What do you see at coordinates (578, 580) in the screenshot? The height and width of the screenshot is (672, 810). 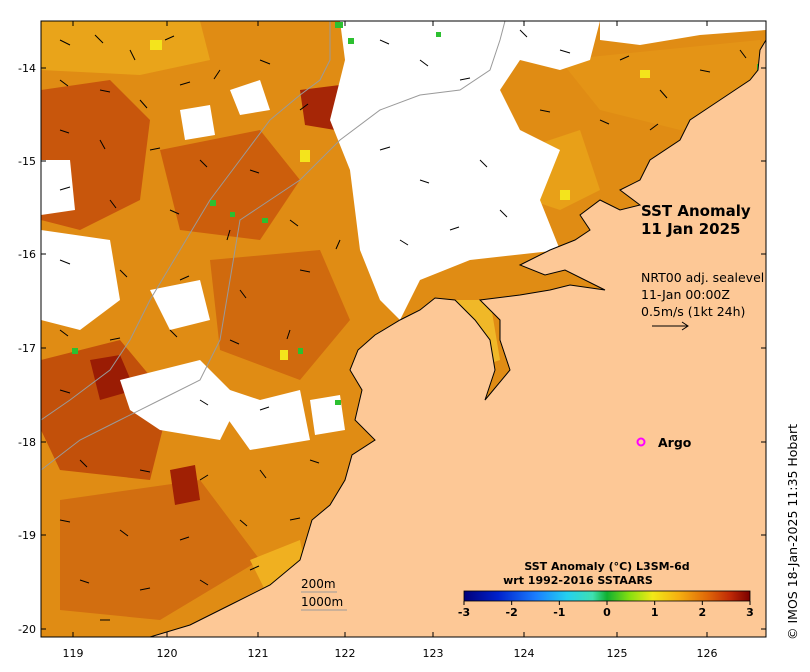 I see `colorbar-subtitle: wrt 1992-2016 SSTAARS` at bounding box center [578, 580].